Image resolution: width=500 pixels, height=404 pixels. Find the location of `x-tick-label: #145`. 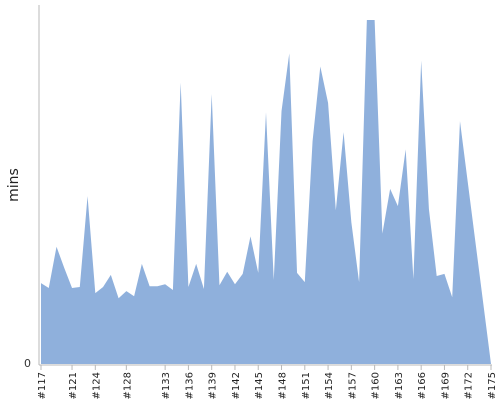

x-tick-label: #145 is located at coordinates (259, 385).